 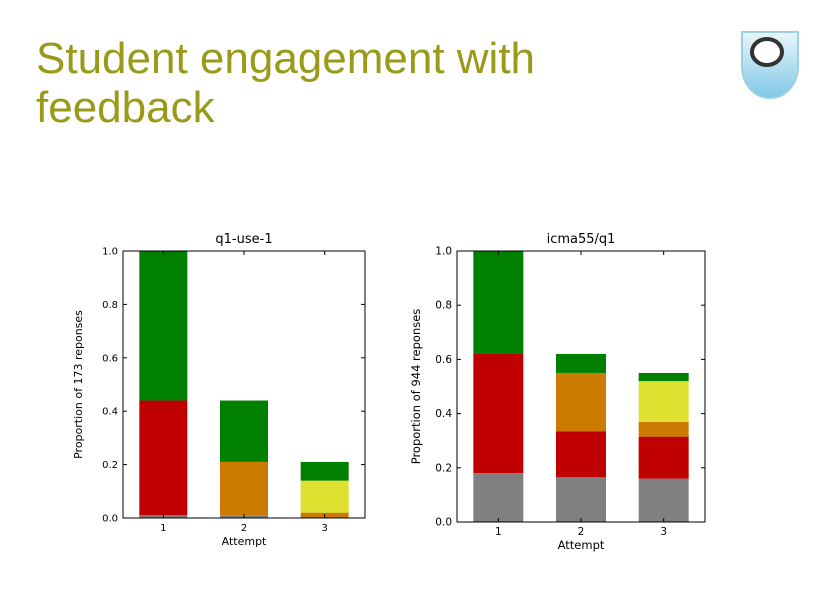 What do you see at coordinates (243, 239) in the screenshot?
I see `chart-title: q1-use-1` at bounding box center [243, 239].